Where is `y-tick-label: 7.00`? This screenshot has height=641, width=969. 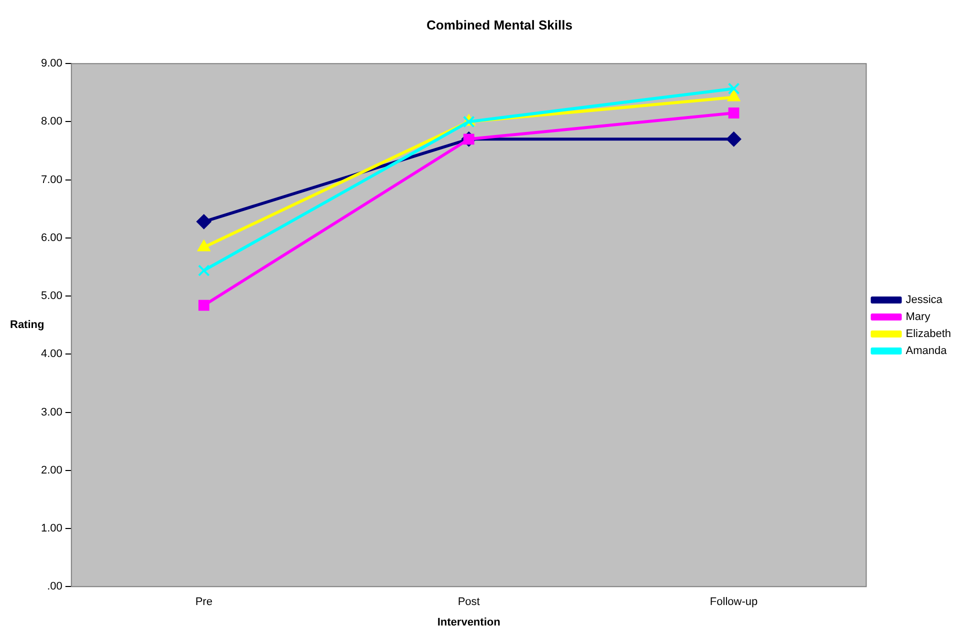
y-tick-label: 7.00 is located at coordinates (51, 180).